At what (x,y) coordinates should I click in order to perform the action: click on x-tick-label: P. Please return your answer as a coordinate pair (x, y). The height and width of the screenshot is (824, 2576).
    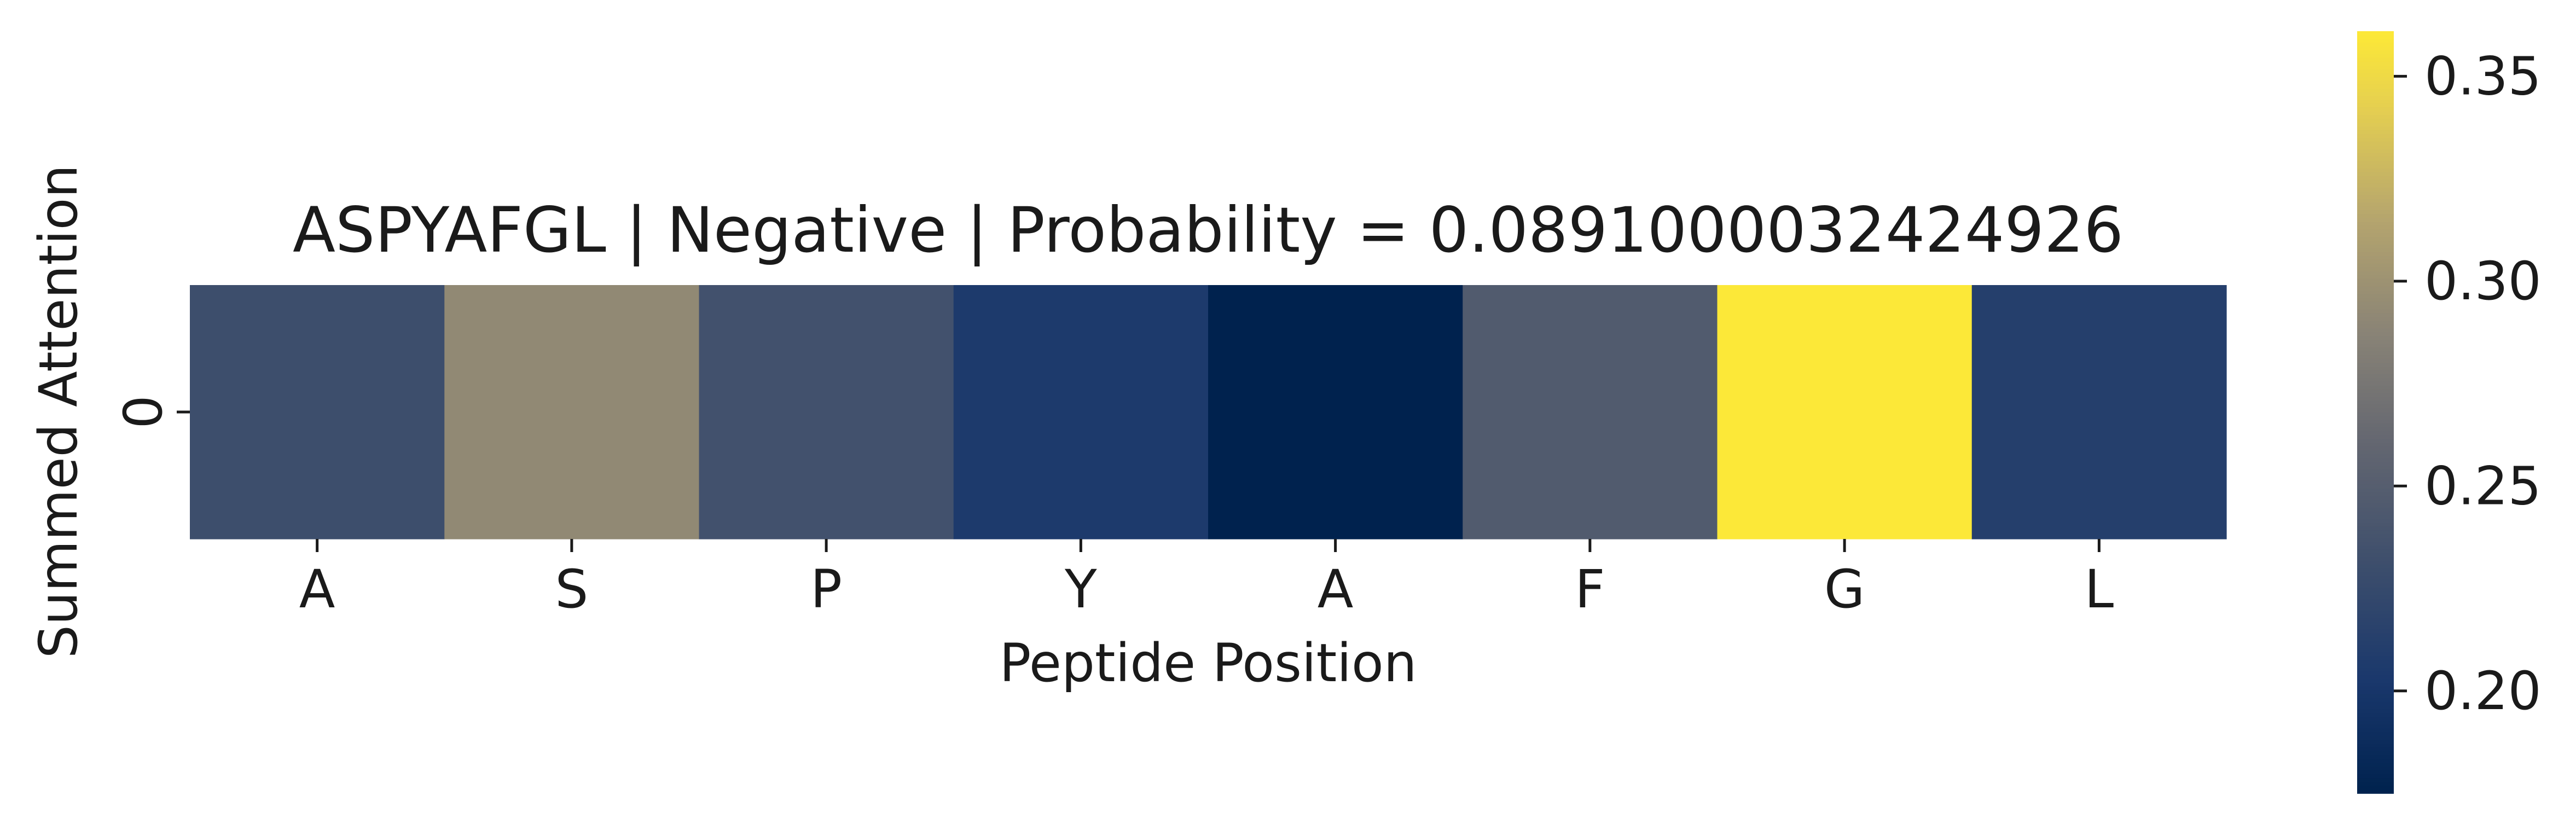
    Looking at the image, I should click on (826, 589).